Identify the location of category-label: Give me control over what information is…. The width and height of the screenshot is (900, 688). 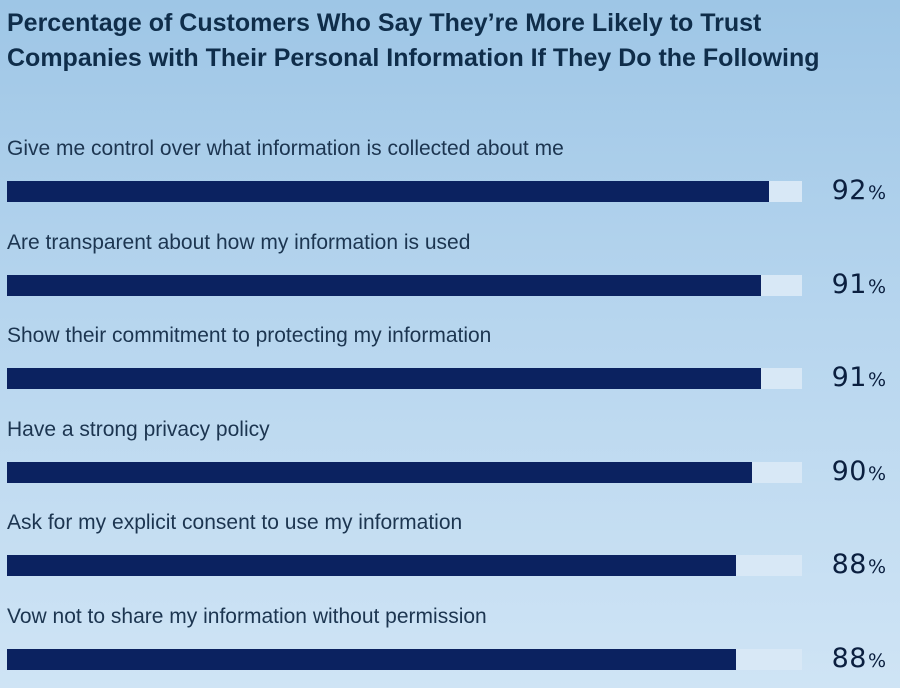
(285, 148).